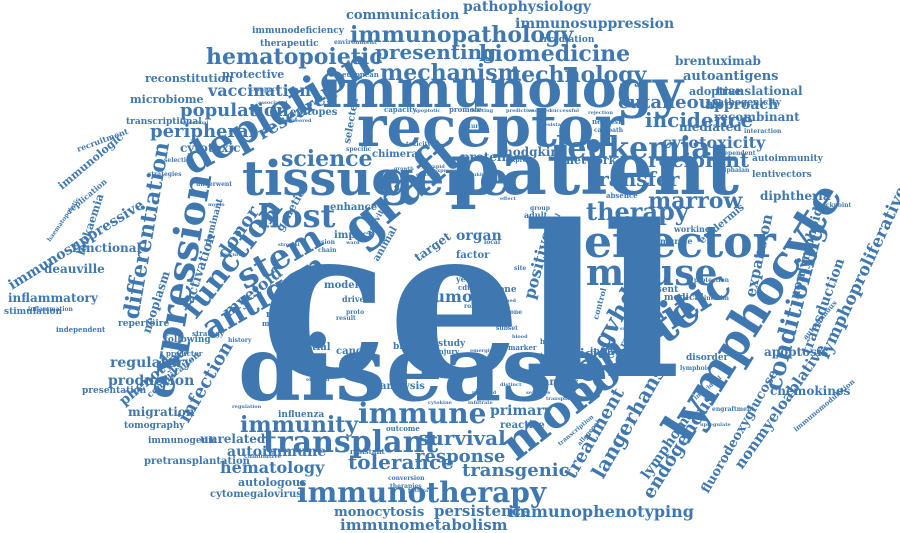 Image resolution: width=900 pixels, height=533 pixels. What do you see at coordinates (318, 380) in the screenshot?
I see `word-elevated: elevated` at bounding box center [318, 380].